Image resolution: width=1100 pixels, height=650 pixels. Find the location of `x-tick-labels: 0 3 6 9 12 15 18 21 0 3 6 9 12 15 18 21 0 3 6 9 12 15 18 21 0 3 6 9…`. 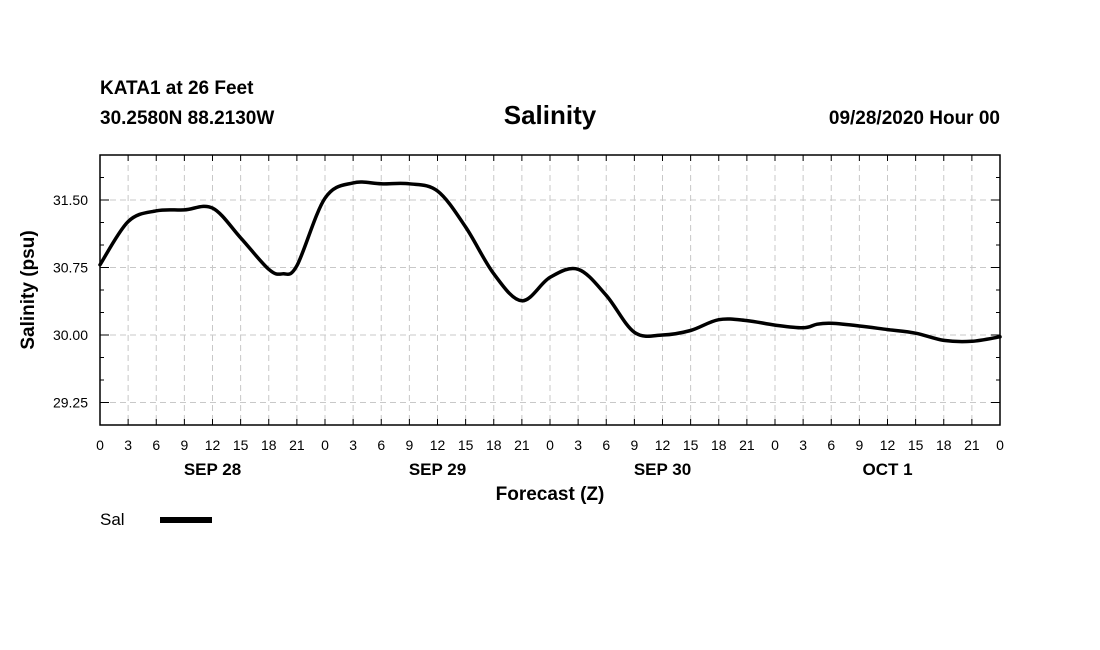

x-tick-labels: 0 3 6 9 12 15 18 21 0 3 6 9 12 15 18 21 0 3 6 9 12 15 18 21 0 3 6 9… is located at coordinates (550, 445).